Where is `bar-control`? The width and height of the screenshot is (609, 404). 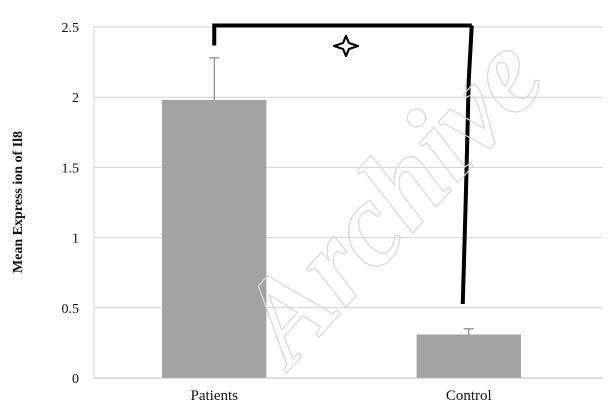 bar-control is located at coordinates (468, 356).